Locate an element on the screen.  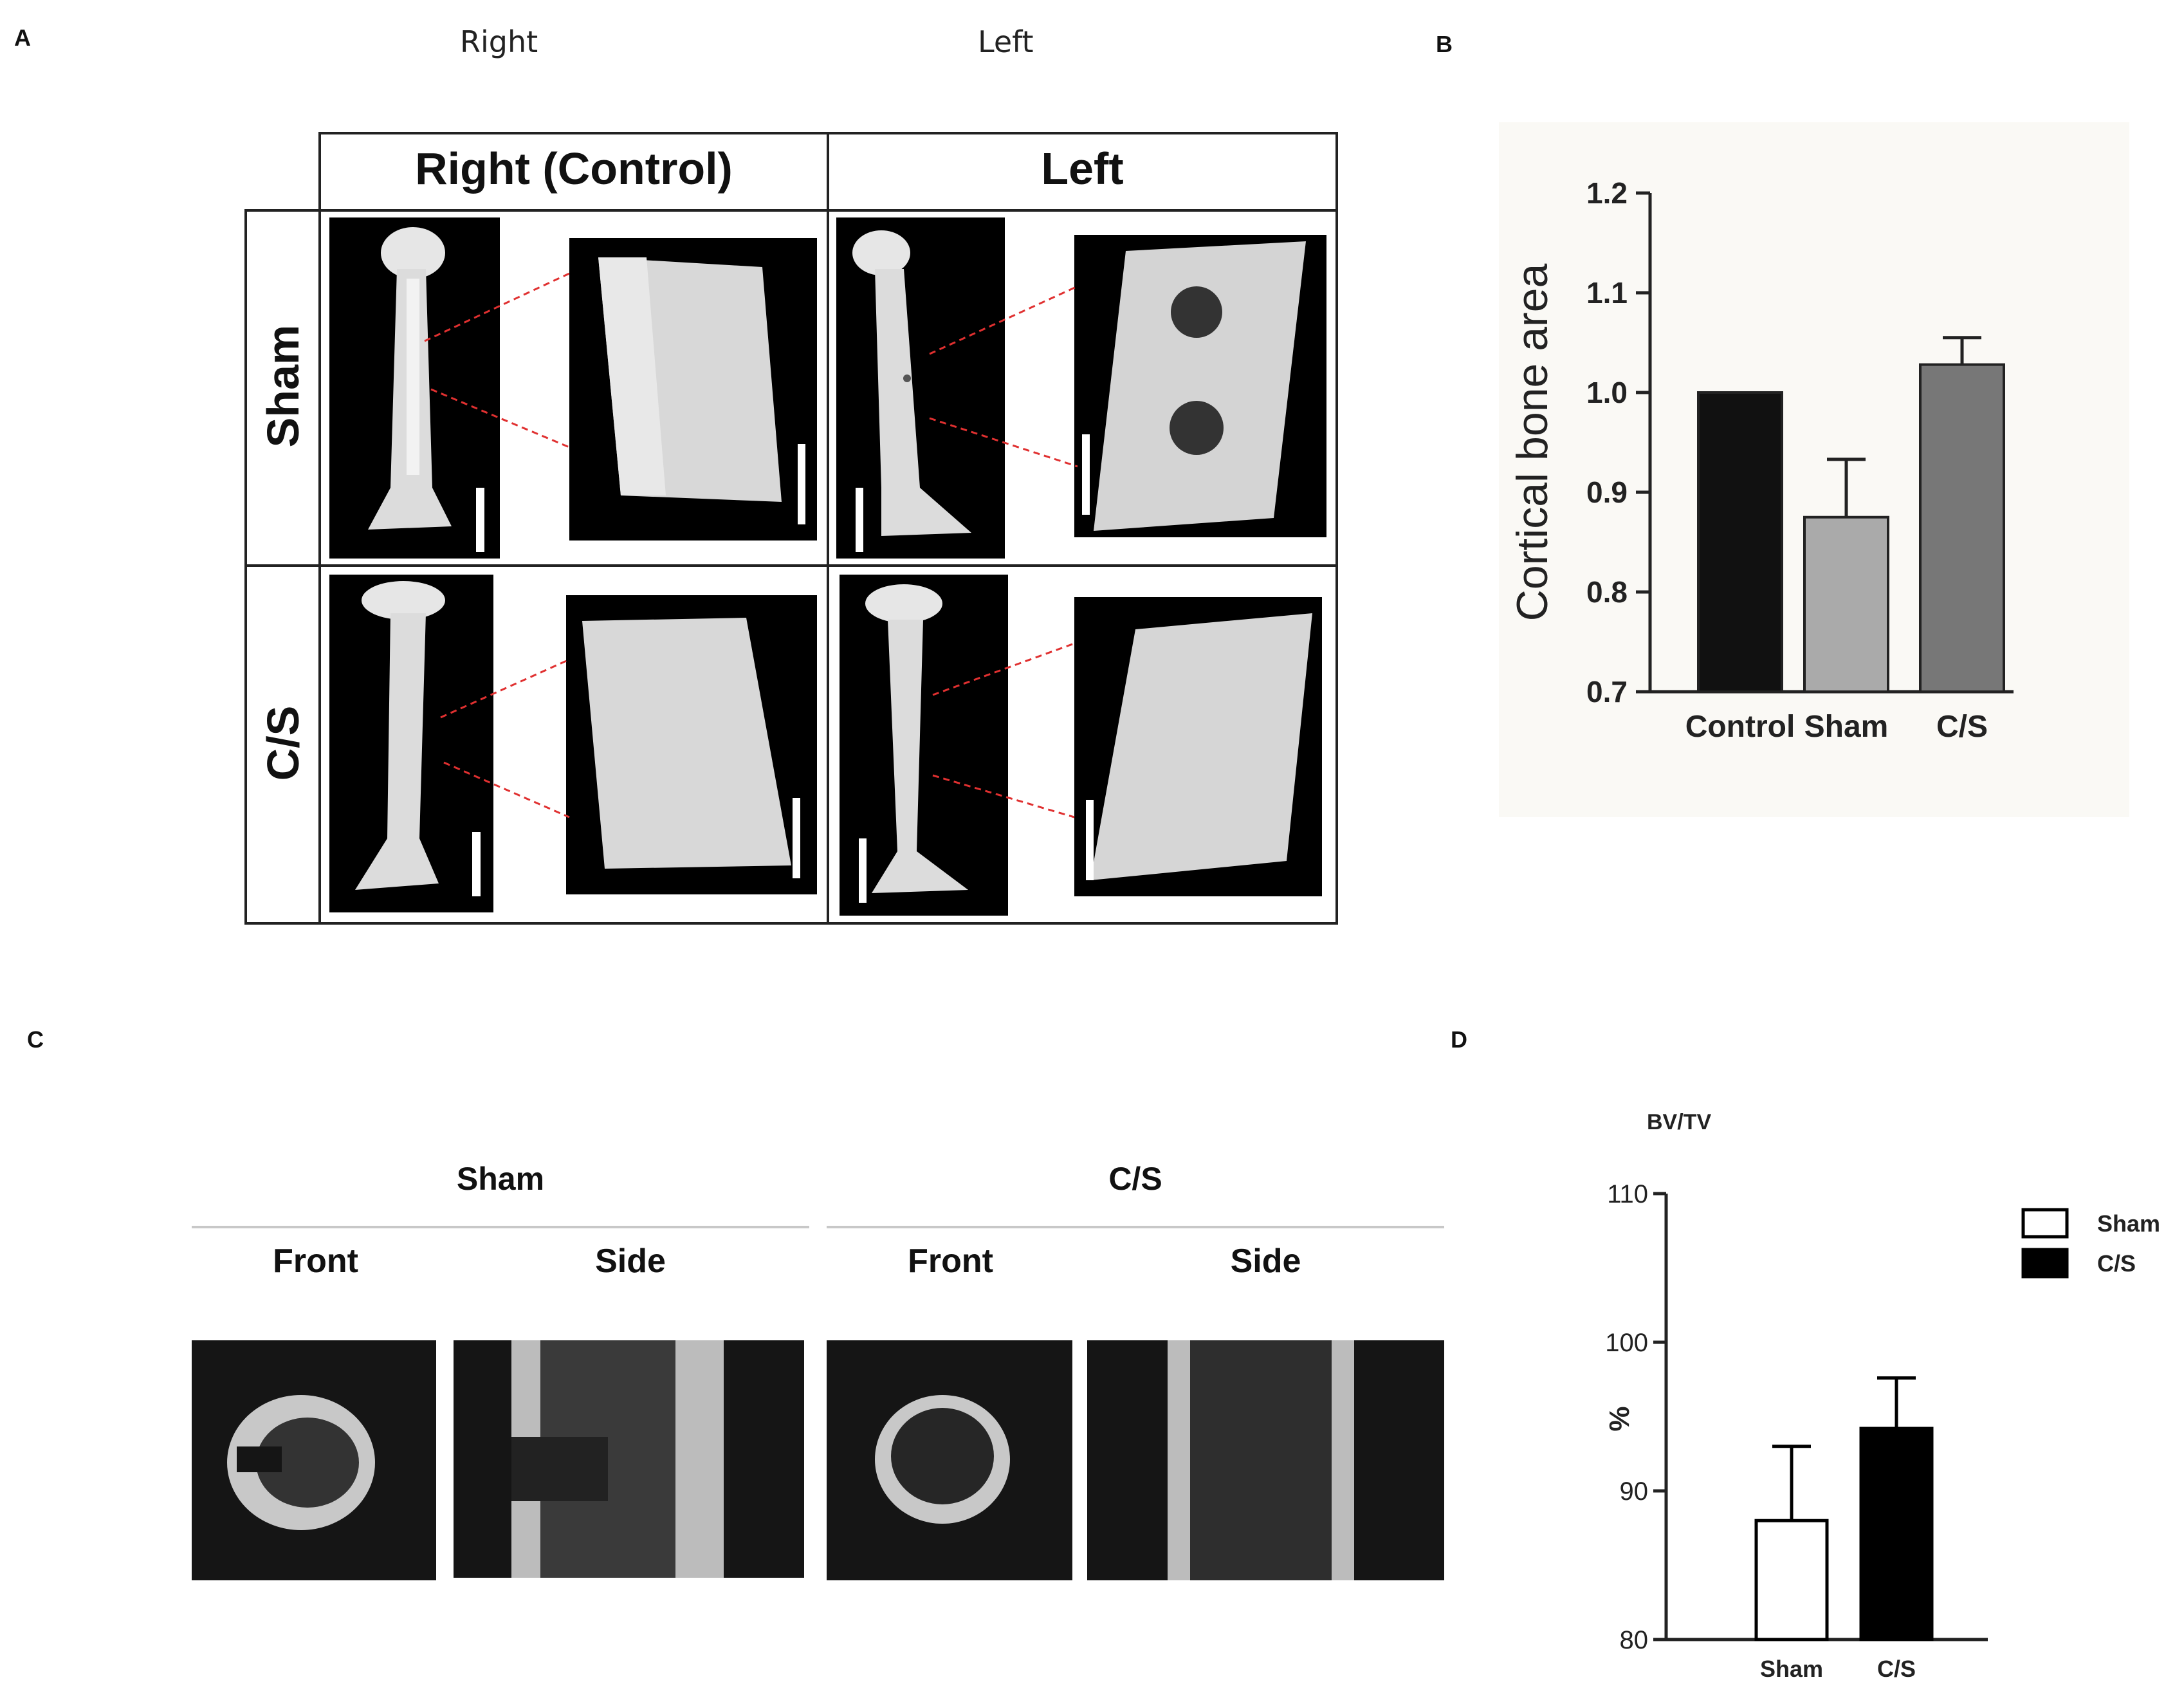
ct-femur-sham-left is located at coordinates (921, 388).